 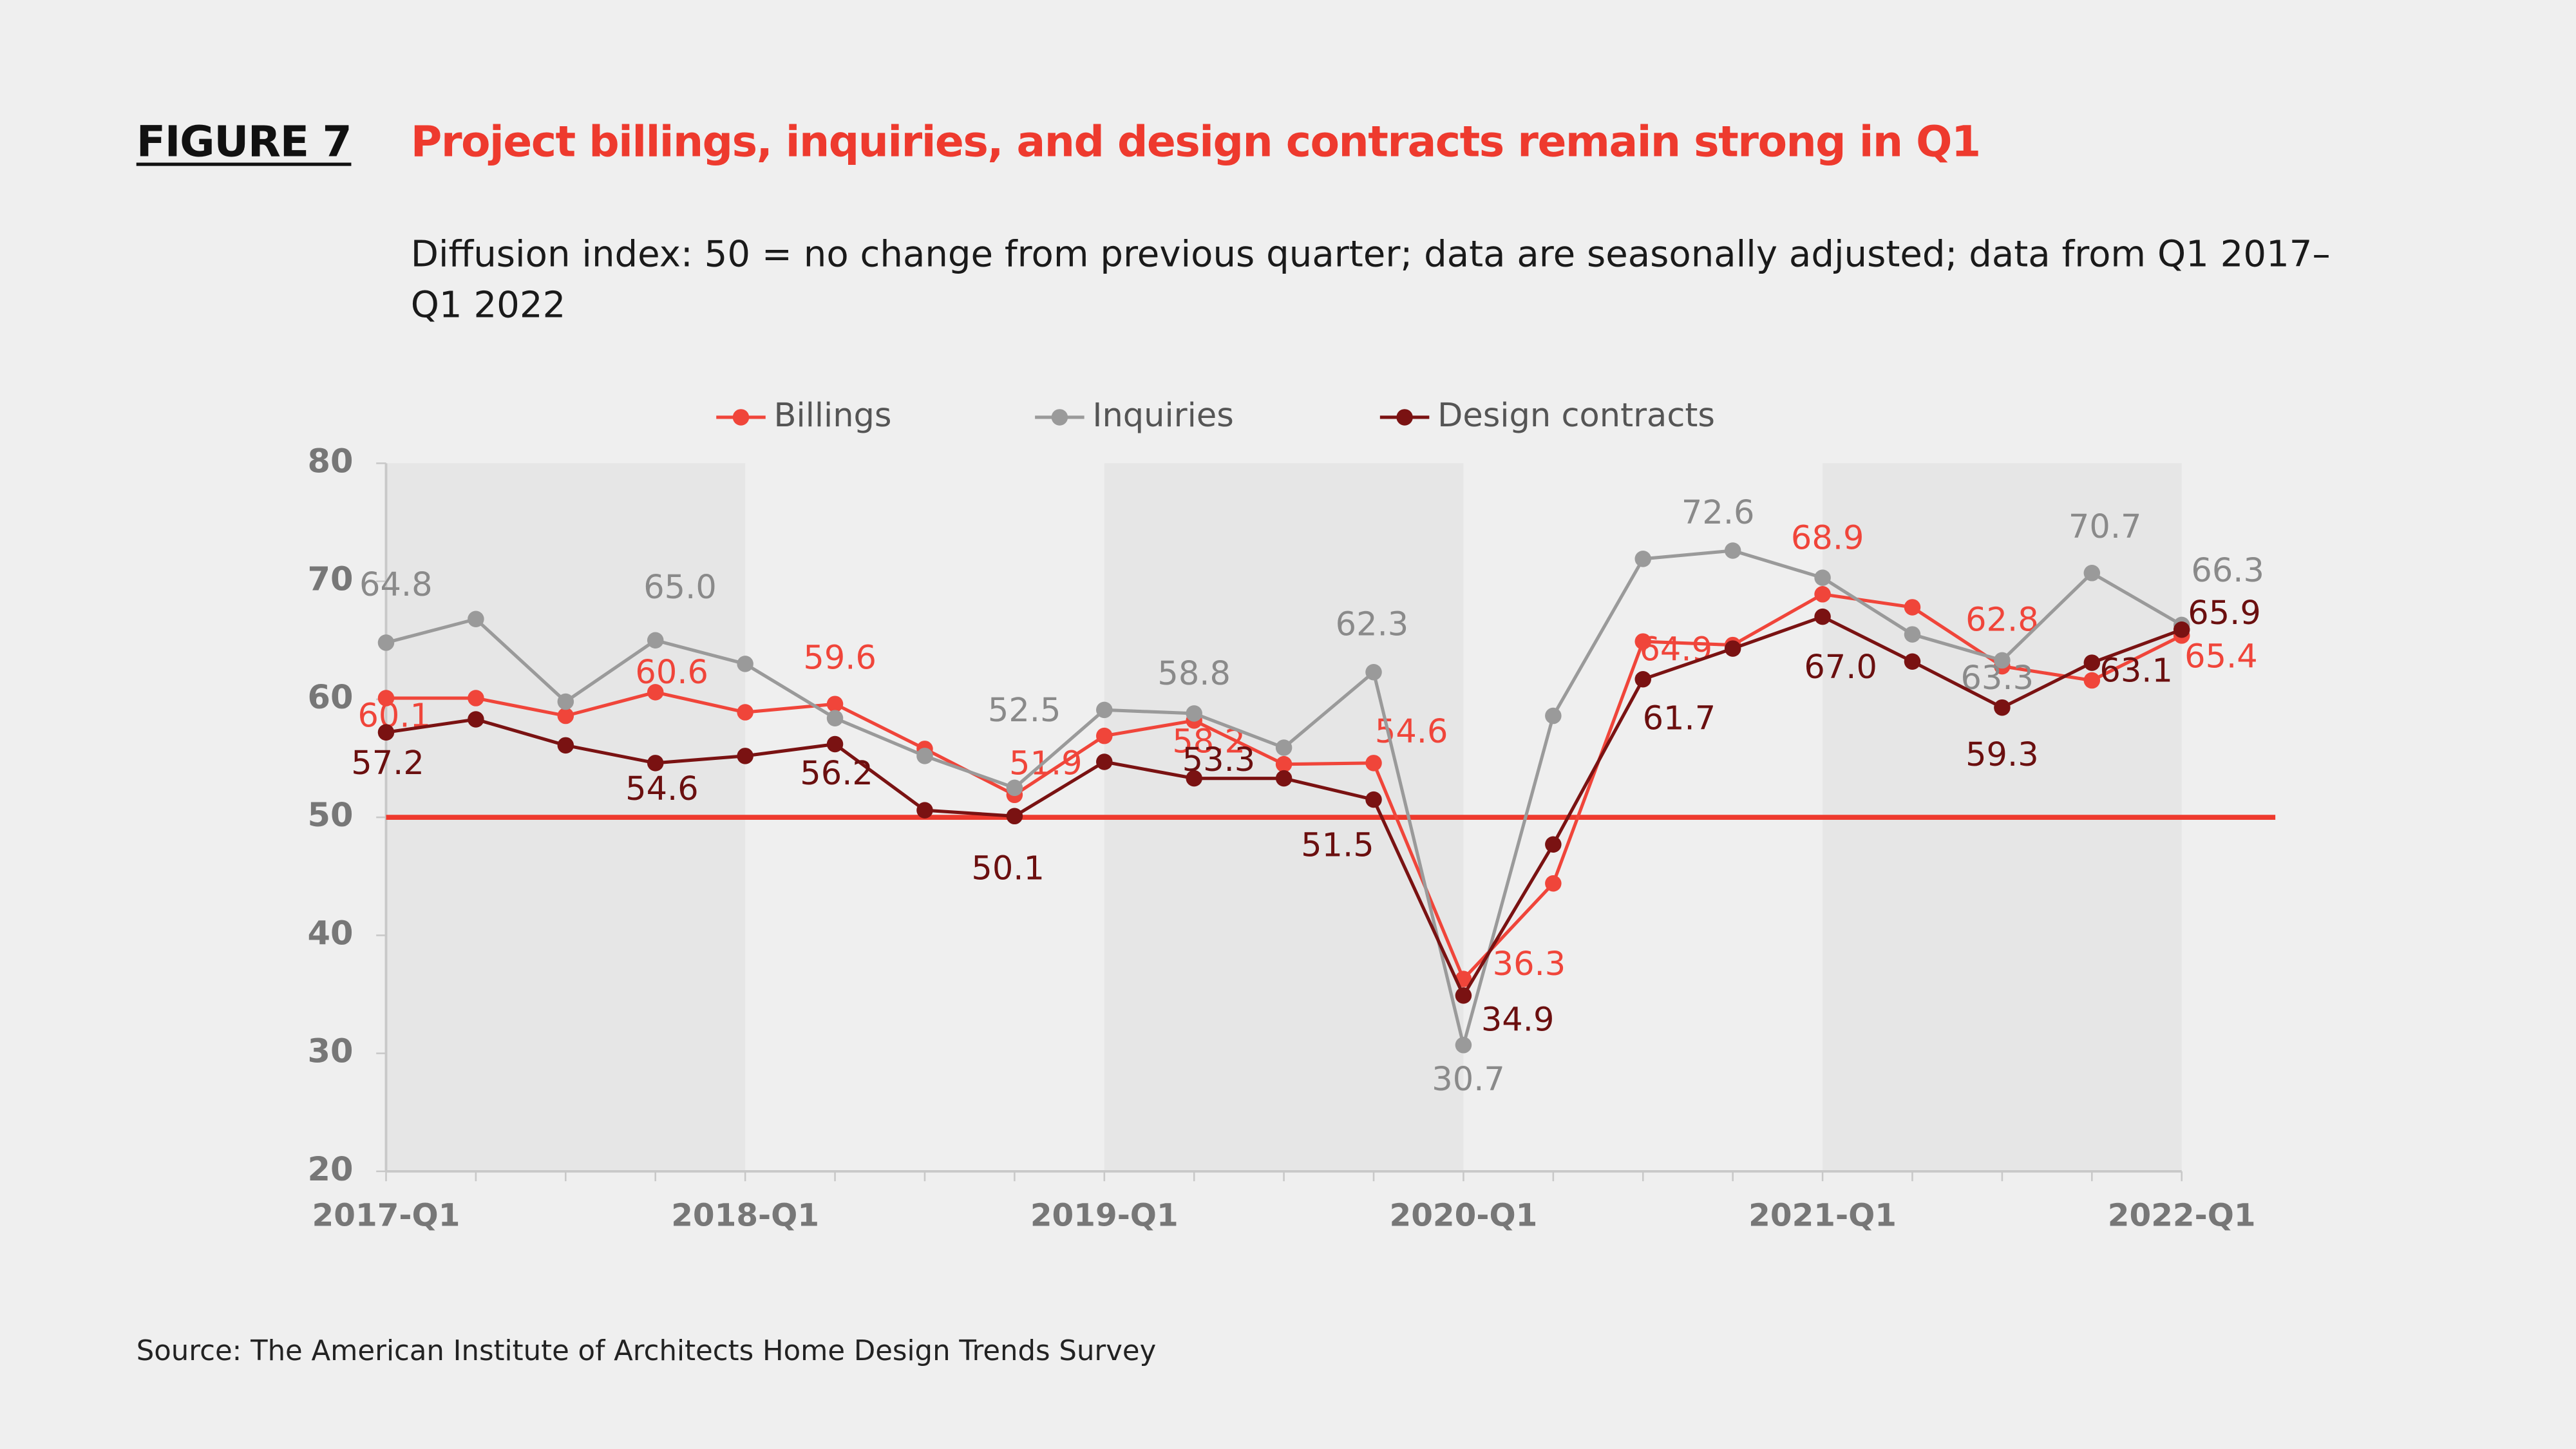 What do you see at coordinates (2225, 613) in the screenshot?
I see `data-label: 65.9` at bounding box center [2225, 613].